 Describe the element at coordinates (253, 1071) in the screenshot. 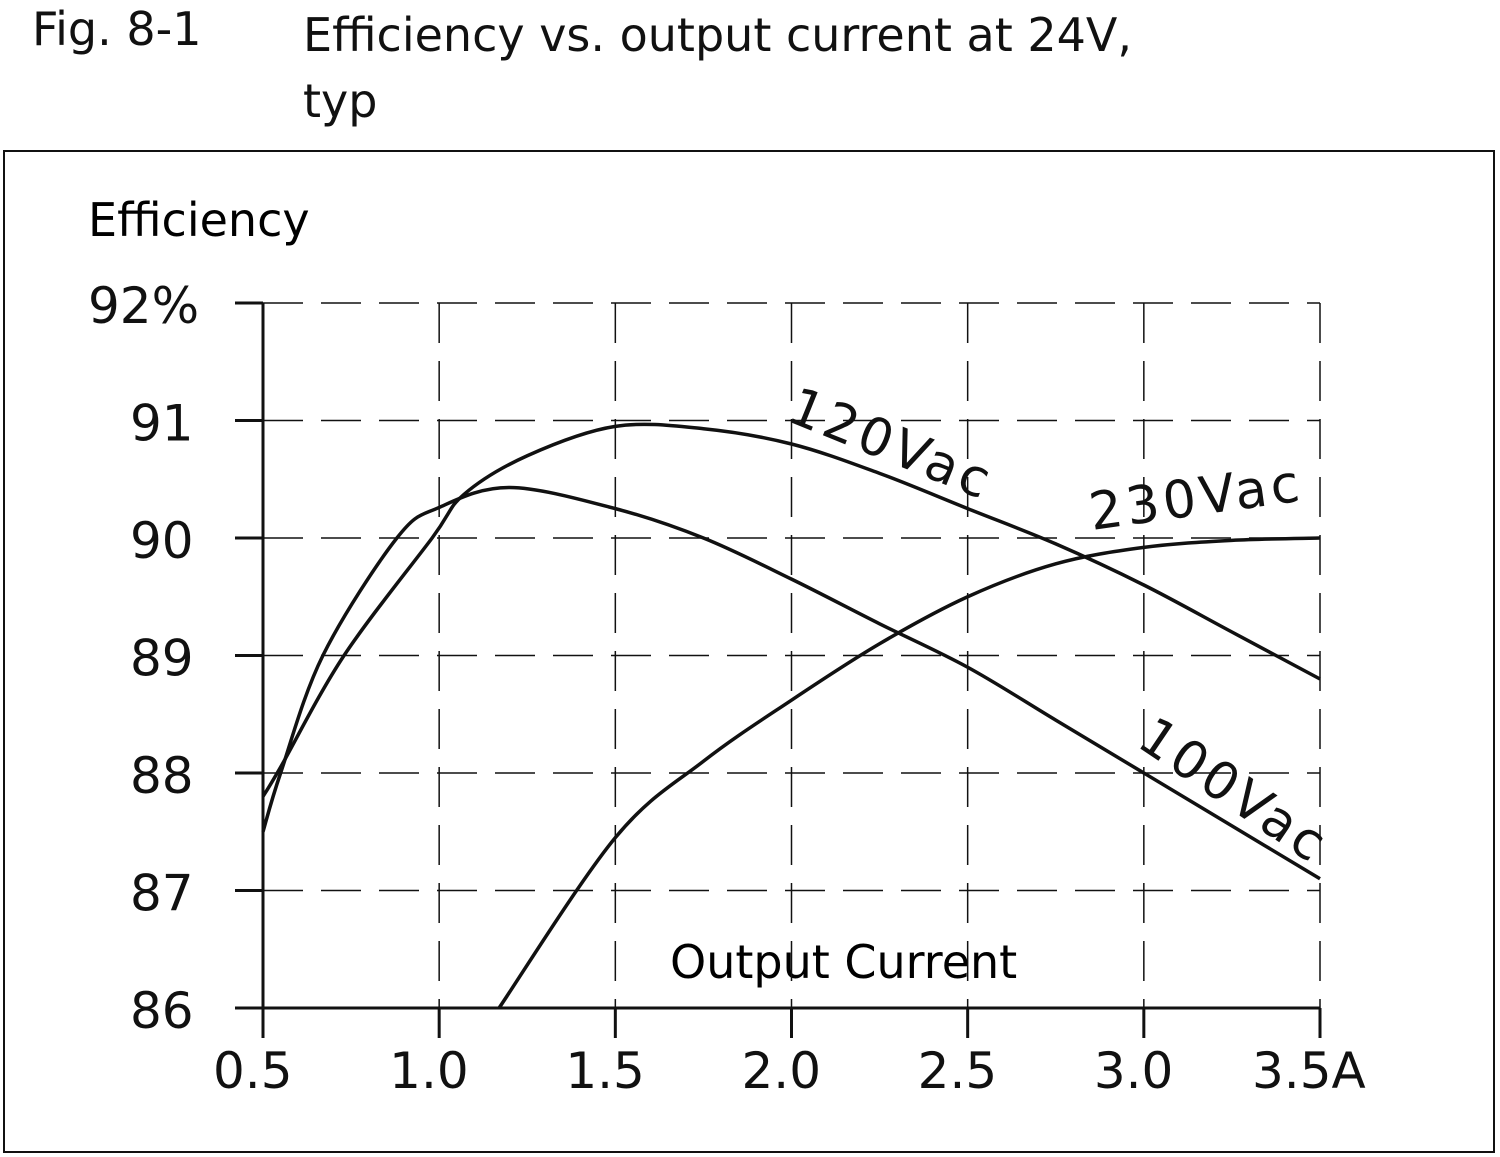

I see `x-tick-label: 0.5` at that location.